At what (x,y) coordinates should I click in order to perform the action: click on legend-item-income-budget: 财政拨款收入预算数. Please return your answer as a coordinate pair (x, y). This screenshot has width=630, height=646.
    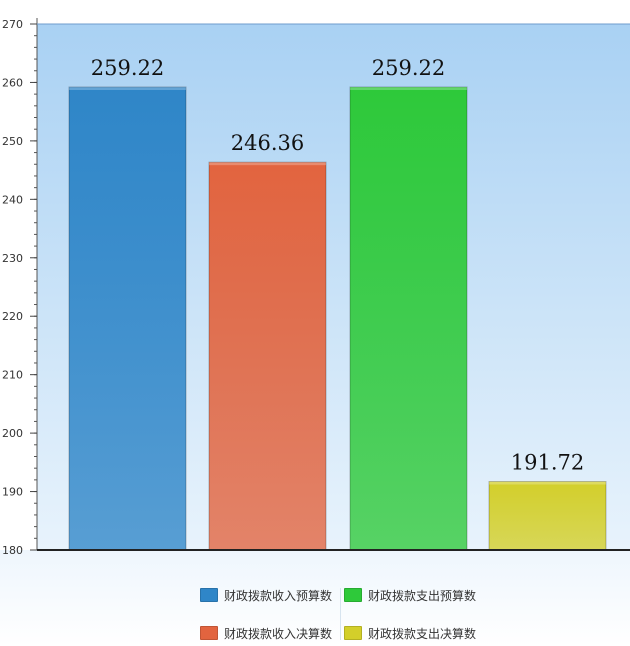
    Looking at the image, I should click on (270, 595).